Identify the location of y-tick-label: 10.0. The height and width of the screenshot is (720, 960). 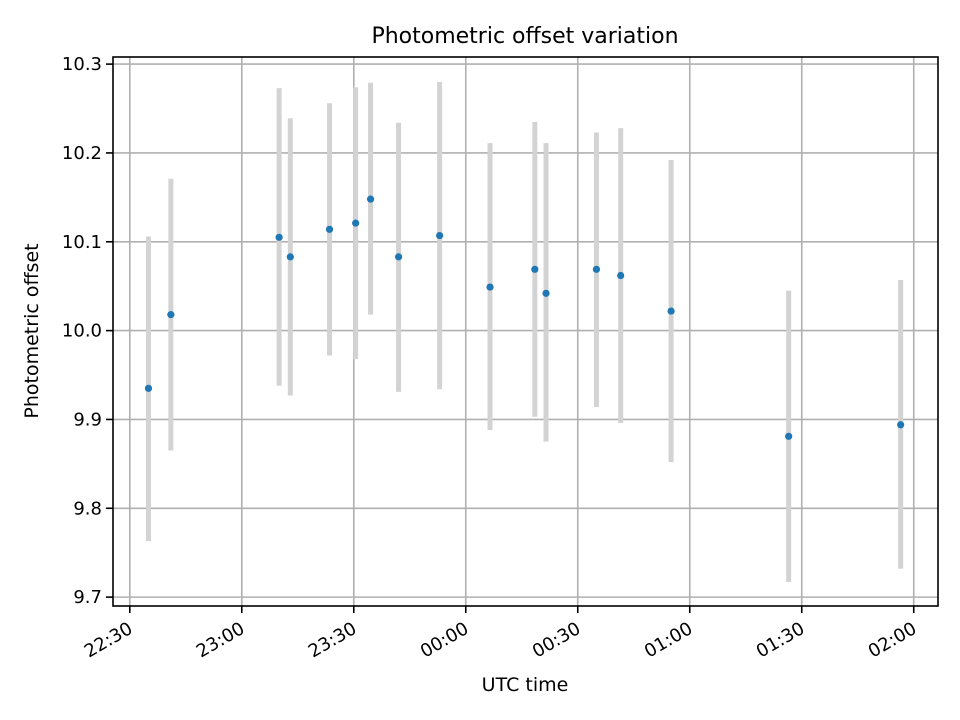
(82, 331).